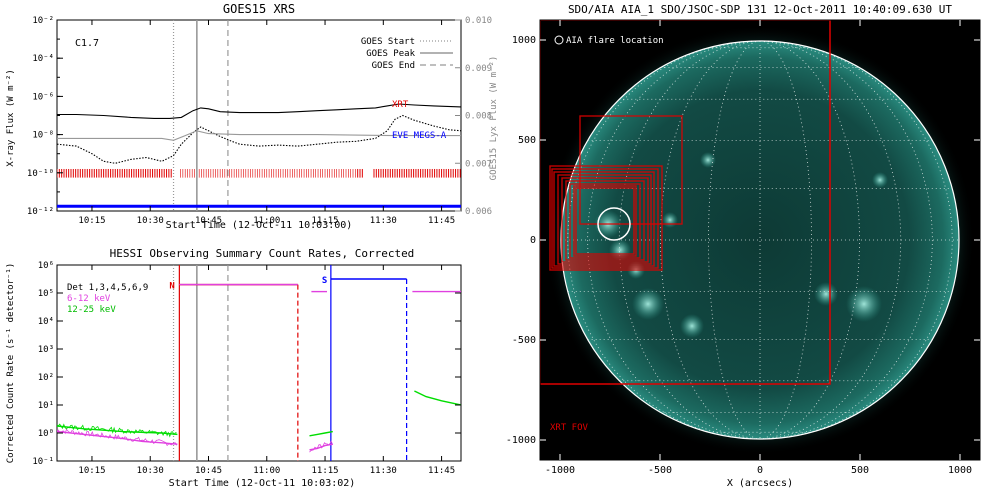 This screenshot has height=500, width=1000. Describe the element at coordinates (441, 471) in the screenshot. I see `hessi-x-tick-label: 11:45` at that location.